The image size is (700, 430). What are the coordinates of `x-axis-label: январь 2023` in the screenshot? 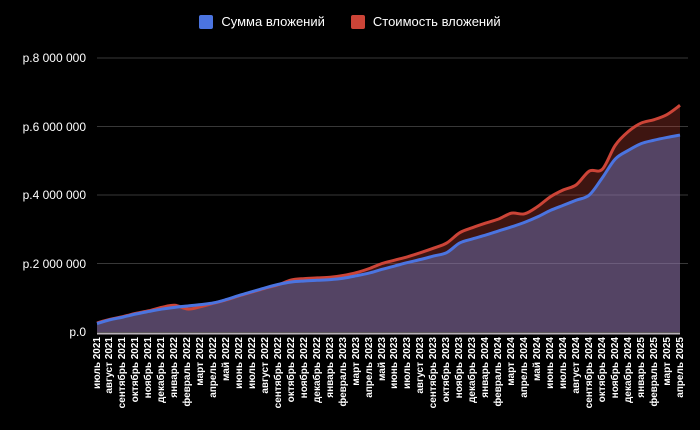 It's located at (330, 367).